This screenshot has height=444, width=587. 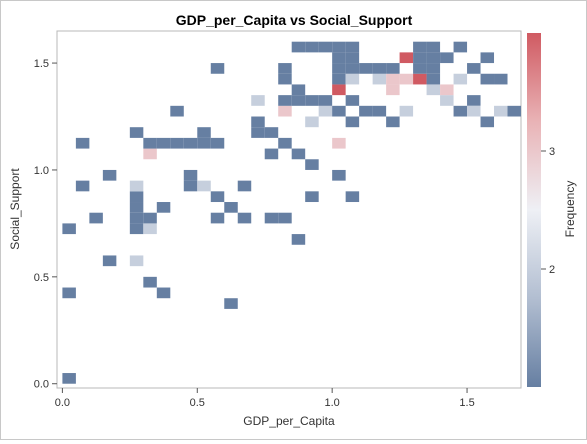 I want to click on y-tick-label: 0.5, so click(x=41, y=278).